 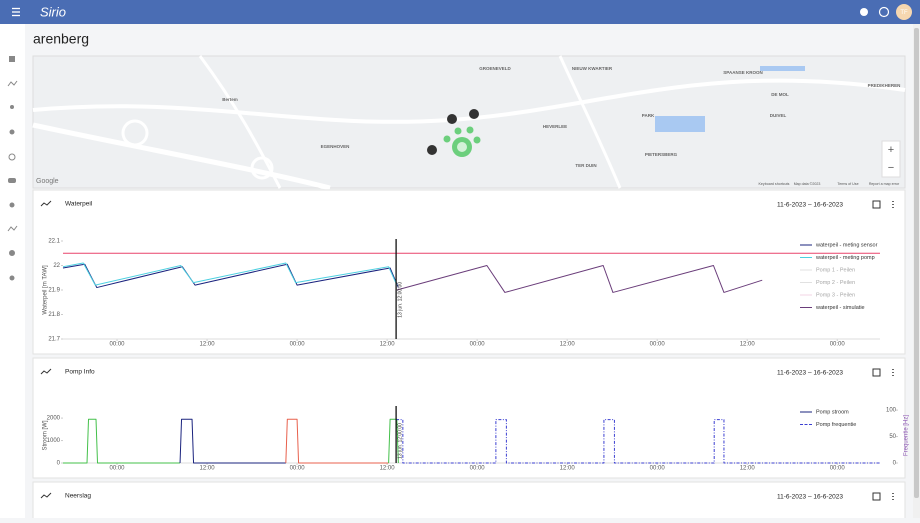 What do you see at coordinates (884, 85) in the screenshot?
I see `map-label: PREDIKHEREN` at bounding box center [884, 85].